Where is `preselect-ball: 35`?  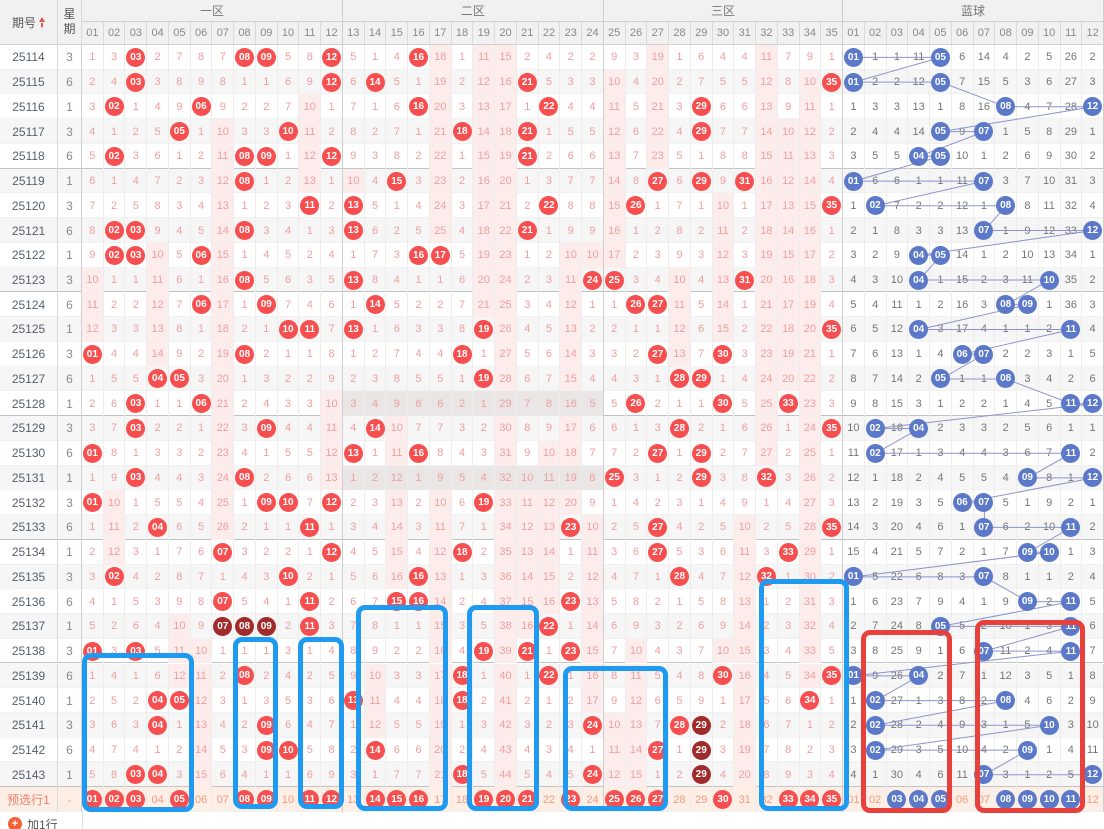
preselect-ball: 35 is located at coordinates (832, 800).